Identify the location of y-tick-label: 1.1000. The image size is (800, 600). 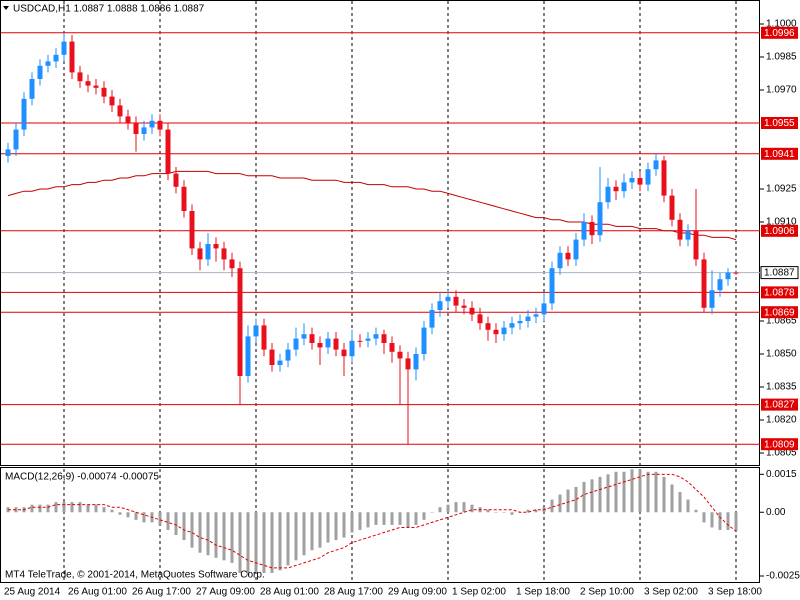
(781, 24).